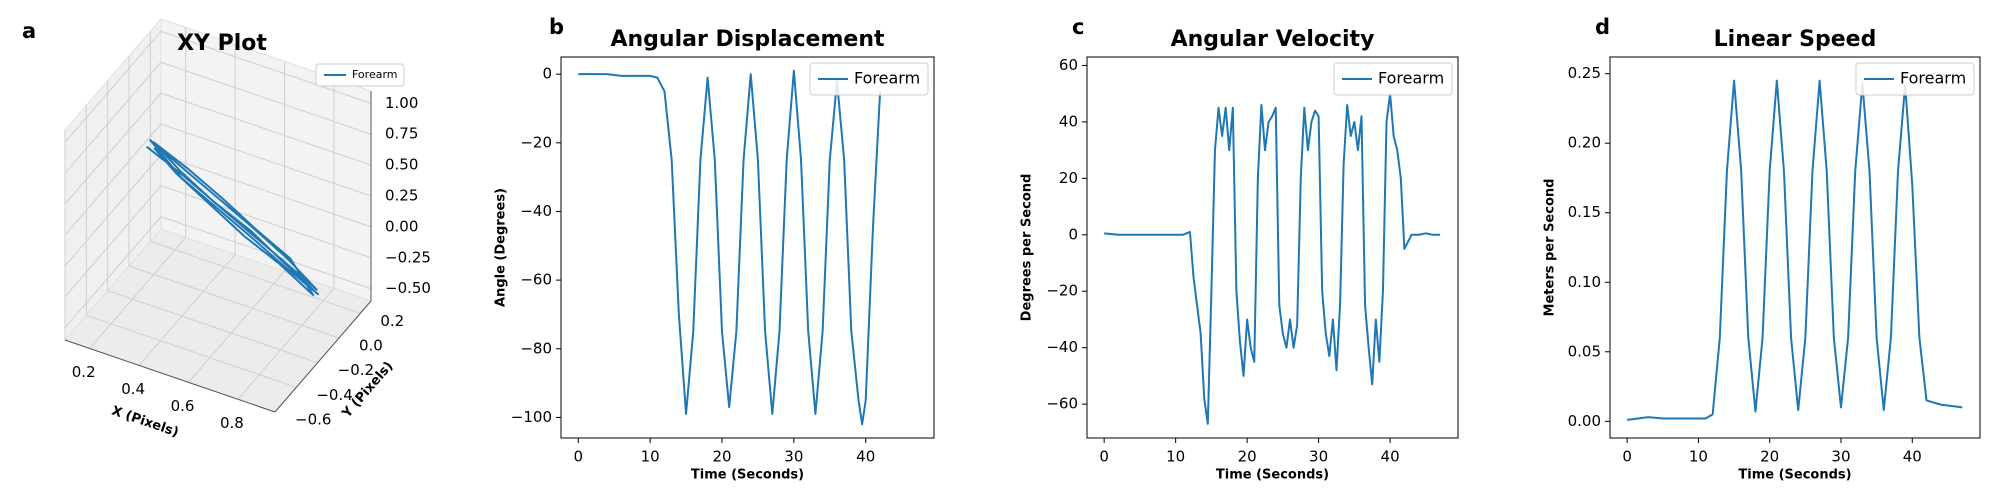 This screenshot has width=2000, height=500. What do you see at coordinates (1068, 178) in the screenshot?
I see `y-tick-label: 20` at bounding box center [1068, 178].